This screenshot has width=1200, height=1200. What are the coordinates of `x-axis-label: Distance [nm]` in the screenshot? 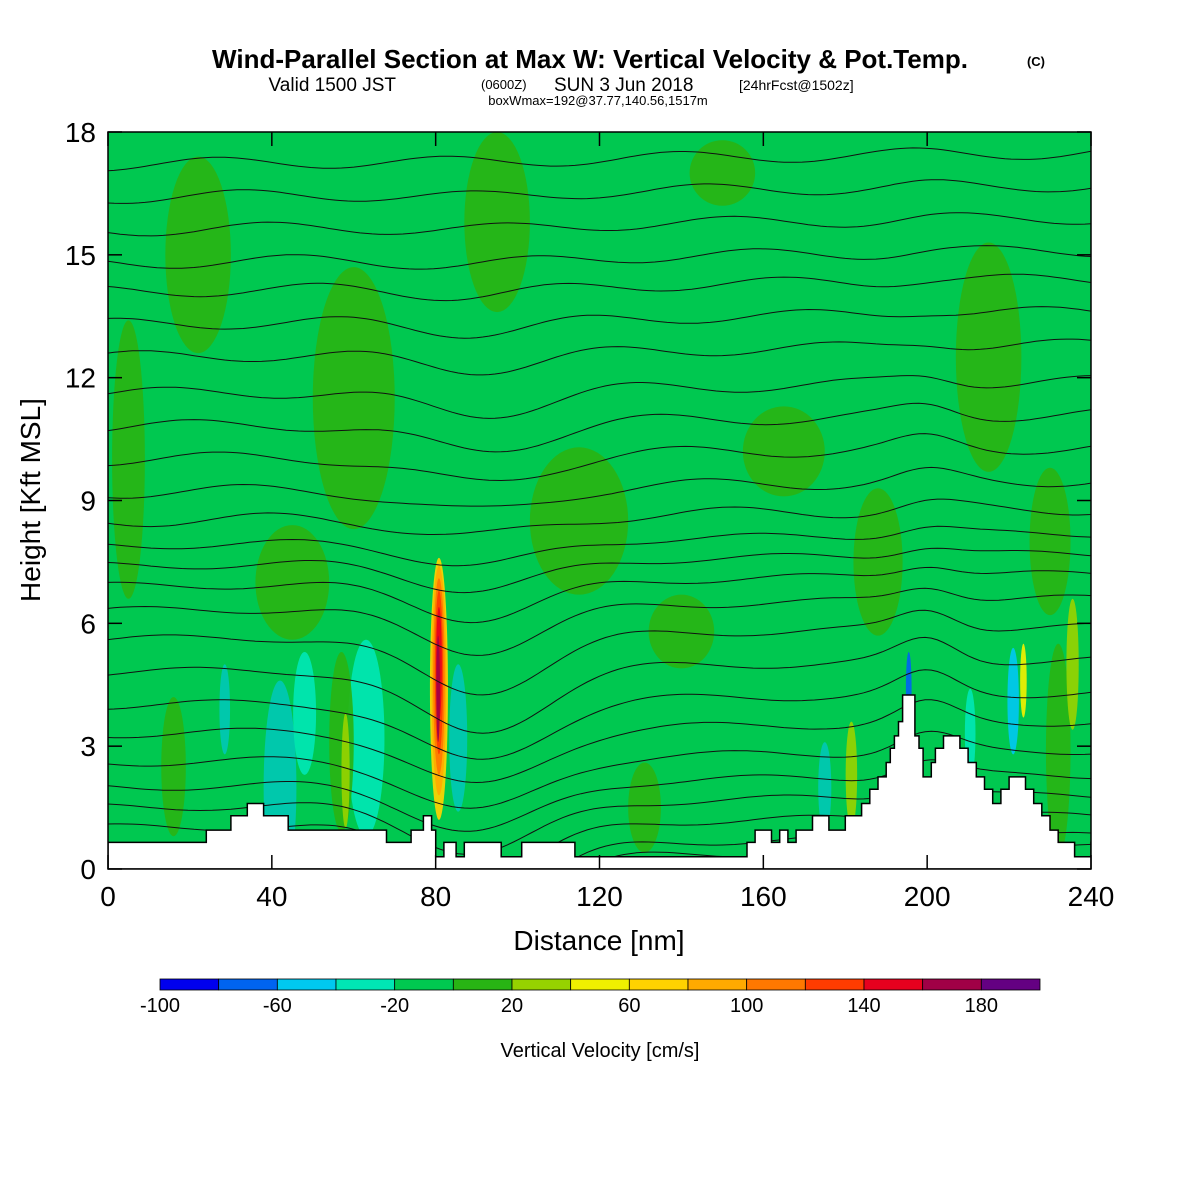 It's located at (598, 940).